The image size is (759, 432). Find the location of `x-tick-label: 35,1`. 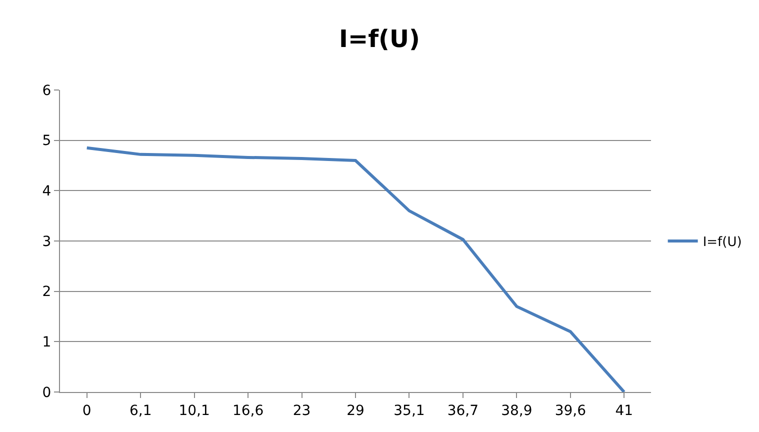

x-tick-label: 35,1 is located at coordinates (409, 410).